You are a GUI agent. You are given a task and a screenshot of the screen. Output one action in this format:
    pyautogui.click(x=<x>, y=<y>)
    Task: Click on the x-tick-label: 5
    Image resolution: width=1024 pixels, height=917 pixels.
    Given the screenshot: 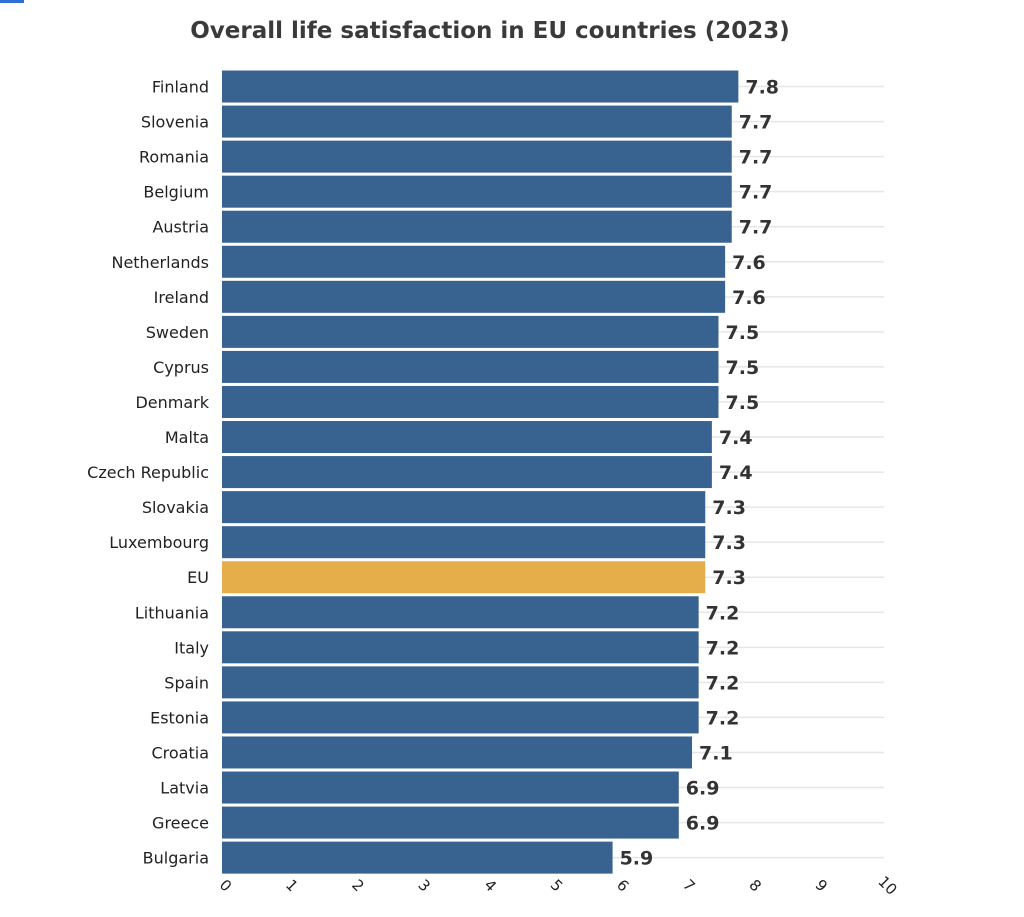 What is the action you would take?
    pyautogui.click(x=556, y=885)
    